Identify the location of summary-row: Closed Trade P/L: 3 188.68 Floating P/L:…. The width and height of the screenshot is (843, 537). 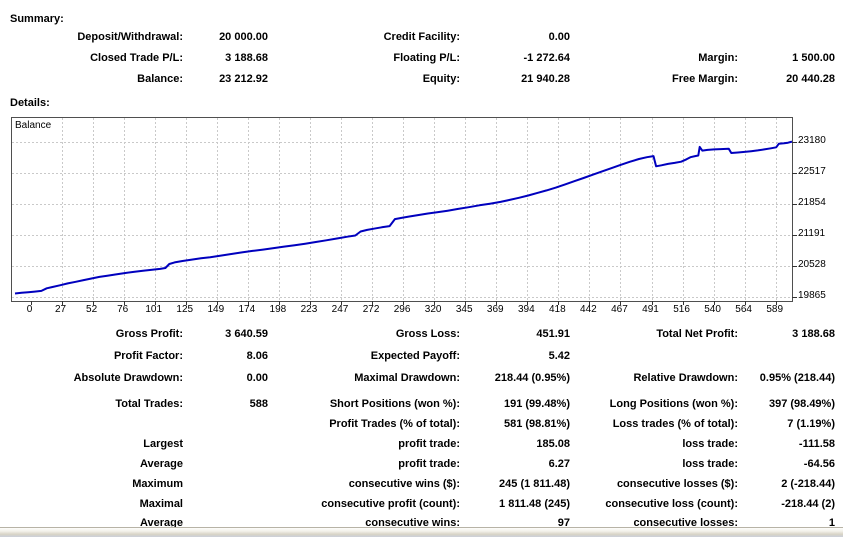
(421, 58).